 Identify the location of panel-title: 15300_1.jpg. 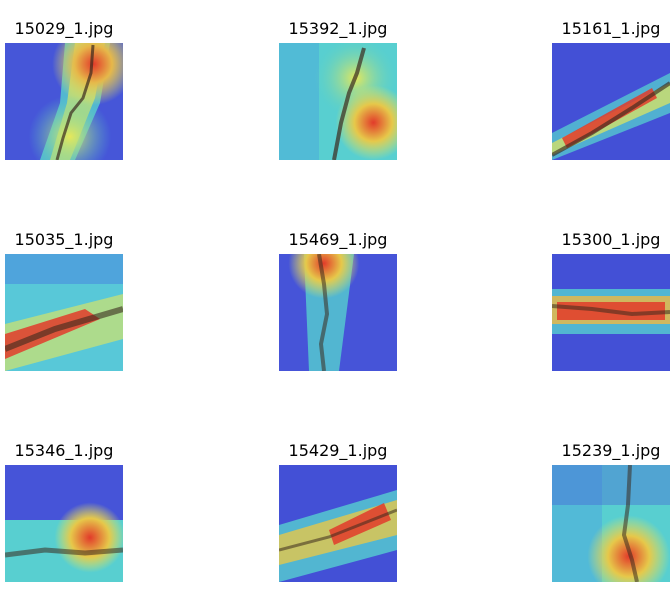
(611, 239).